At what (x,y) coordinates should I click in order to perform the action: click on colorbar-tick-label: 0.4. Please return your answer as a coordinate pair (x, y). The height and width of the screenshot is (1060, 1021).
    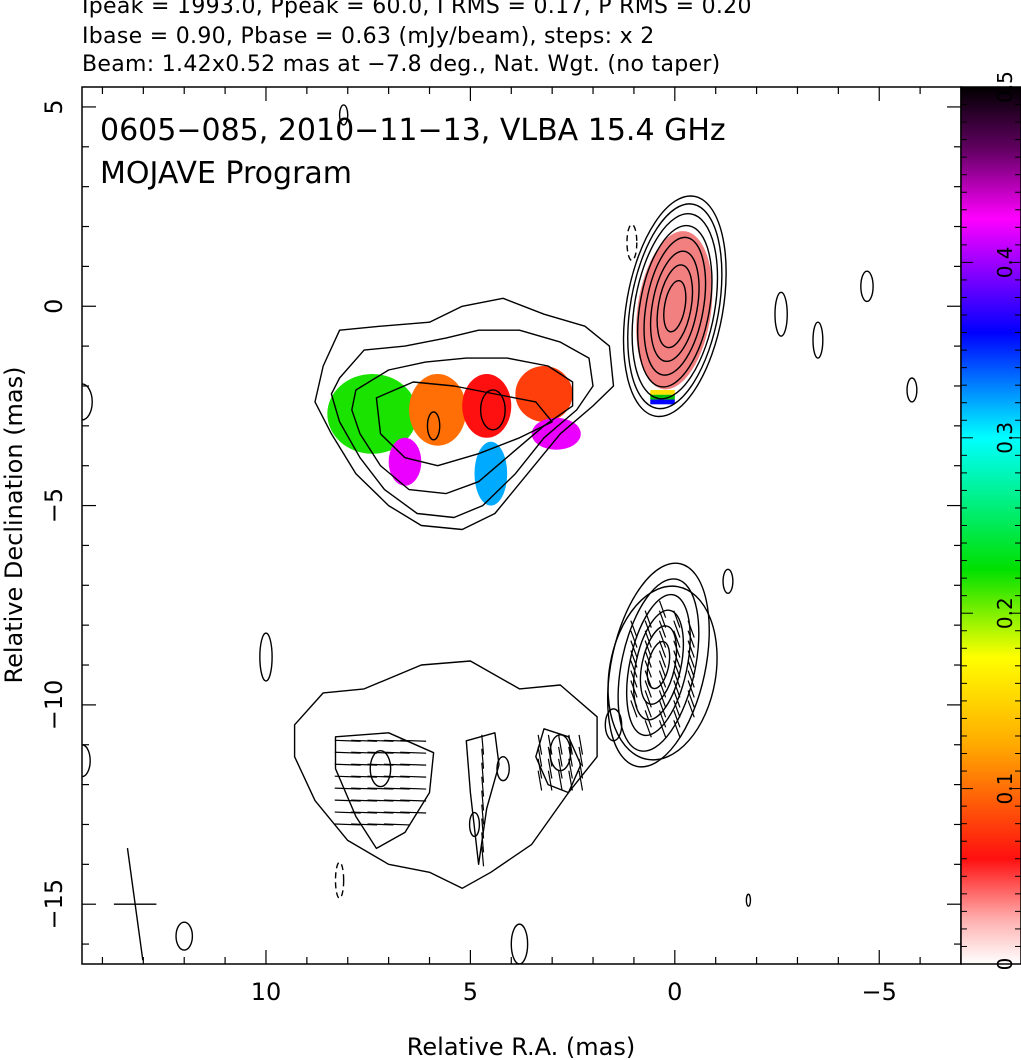
    Looking at the image, I should click on (1005, 262).